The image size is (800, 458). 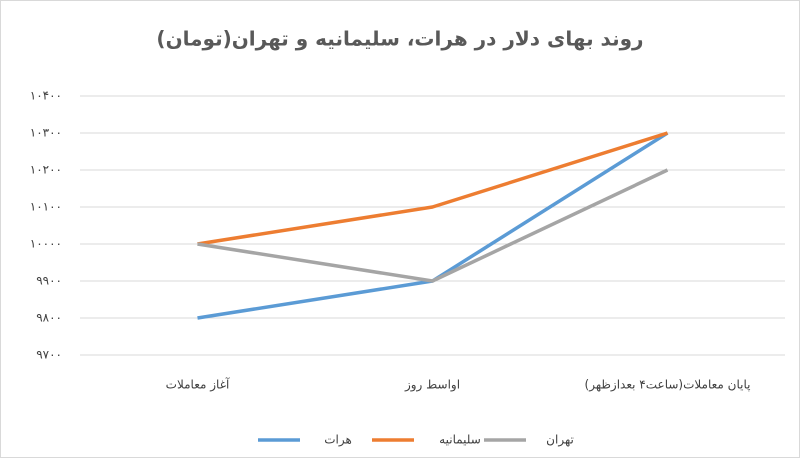 What do you see at coordinates (46, 96) in the screenshot?
I see `y-tick-label: ۱۰۴۰۰` at bounding box center [46, 96].